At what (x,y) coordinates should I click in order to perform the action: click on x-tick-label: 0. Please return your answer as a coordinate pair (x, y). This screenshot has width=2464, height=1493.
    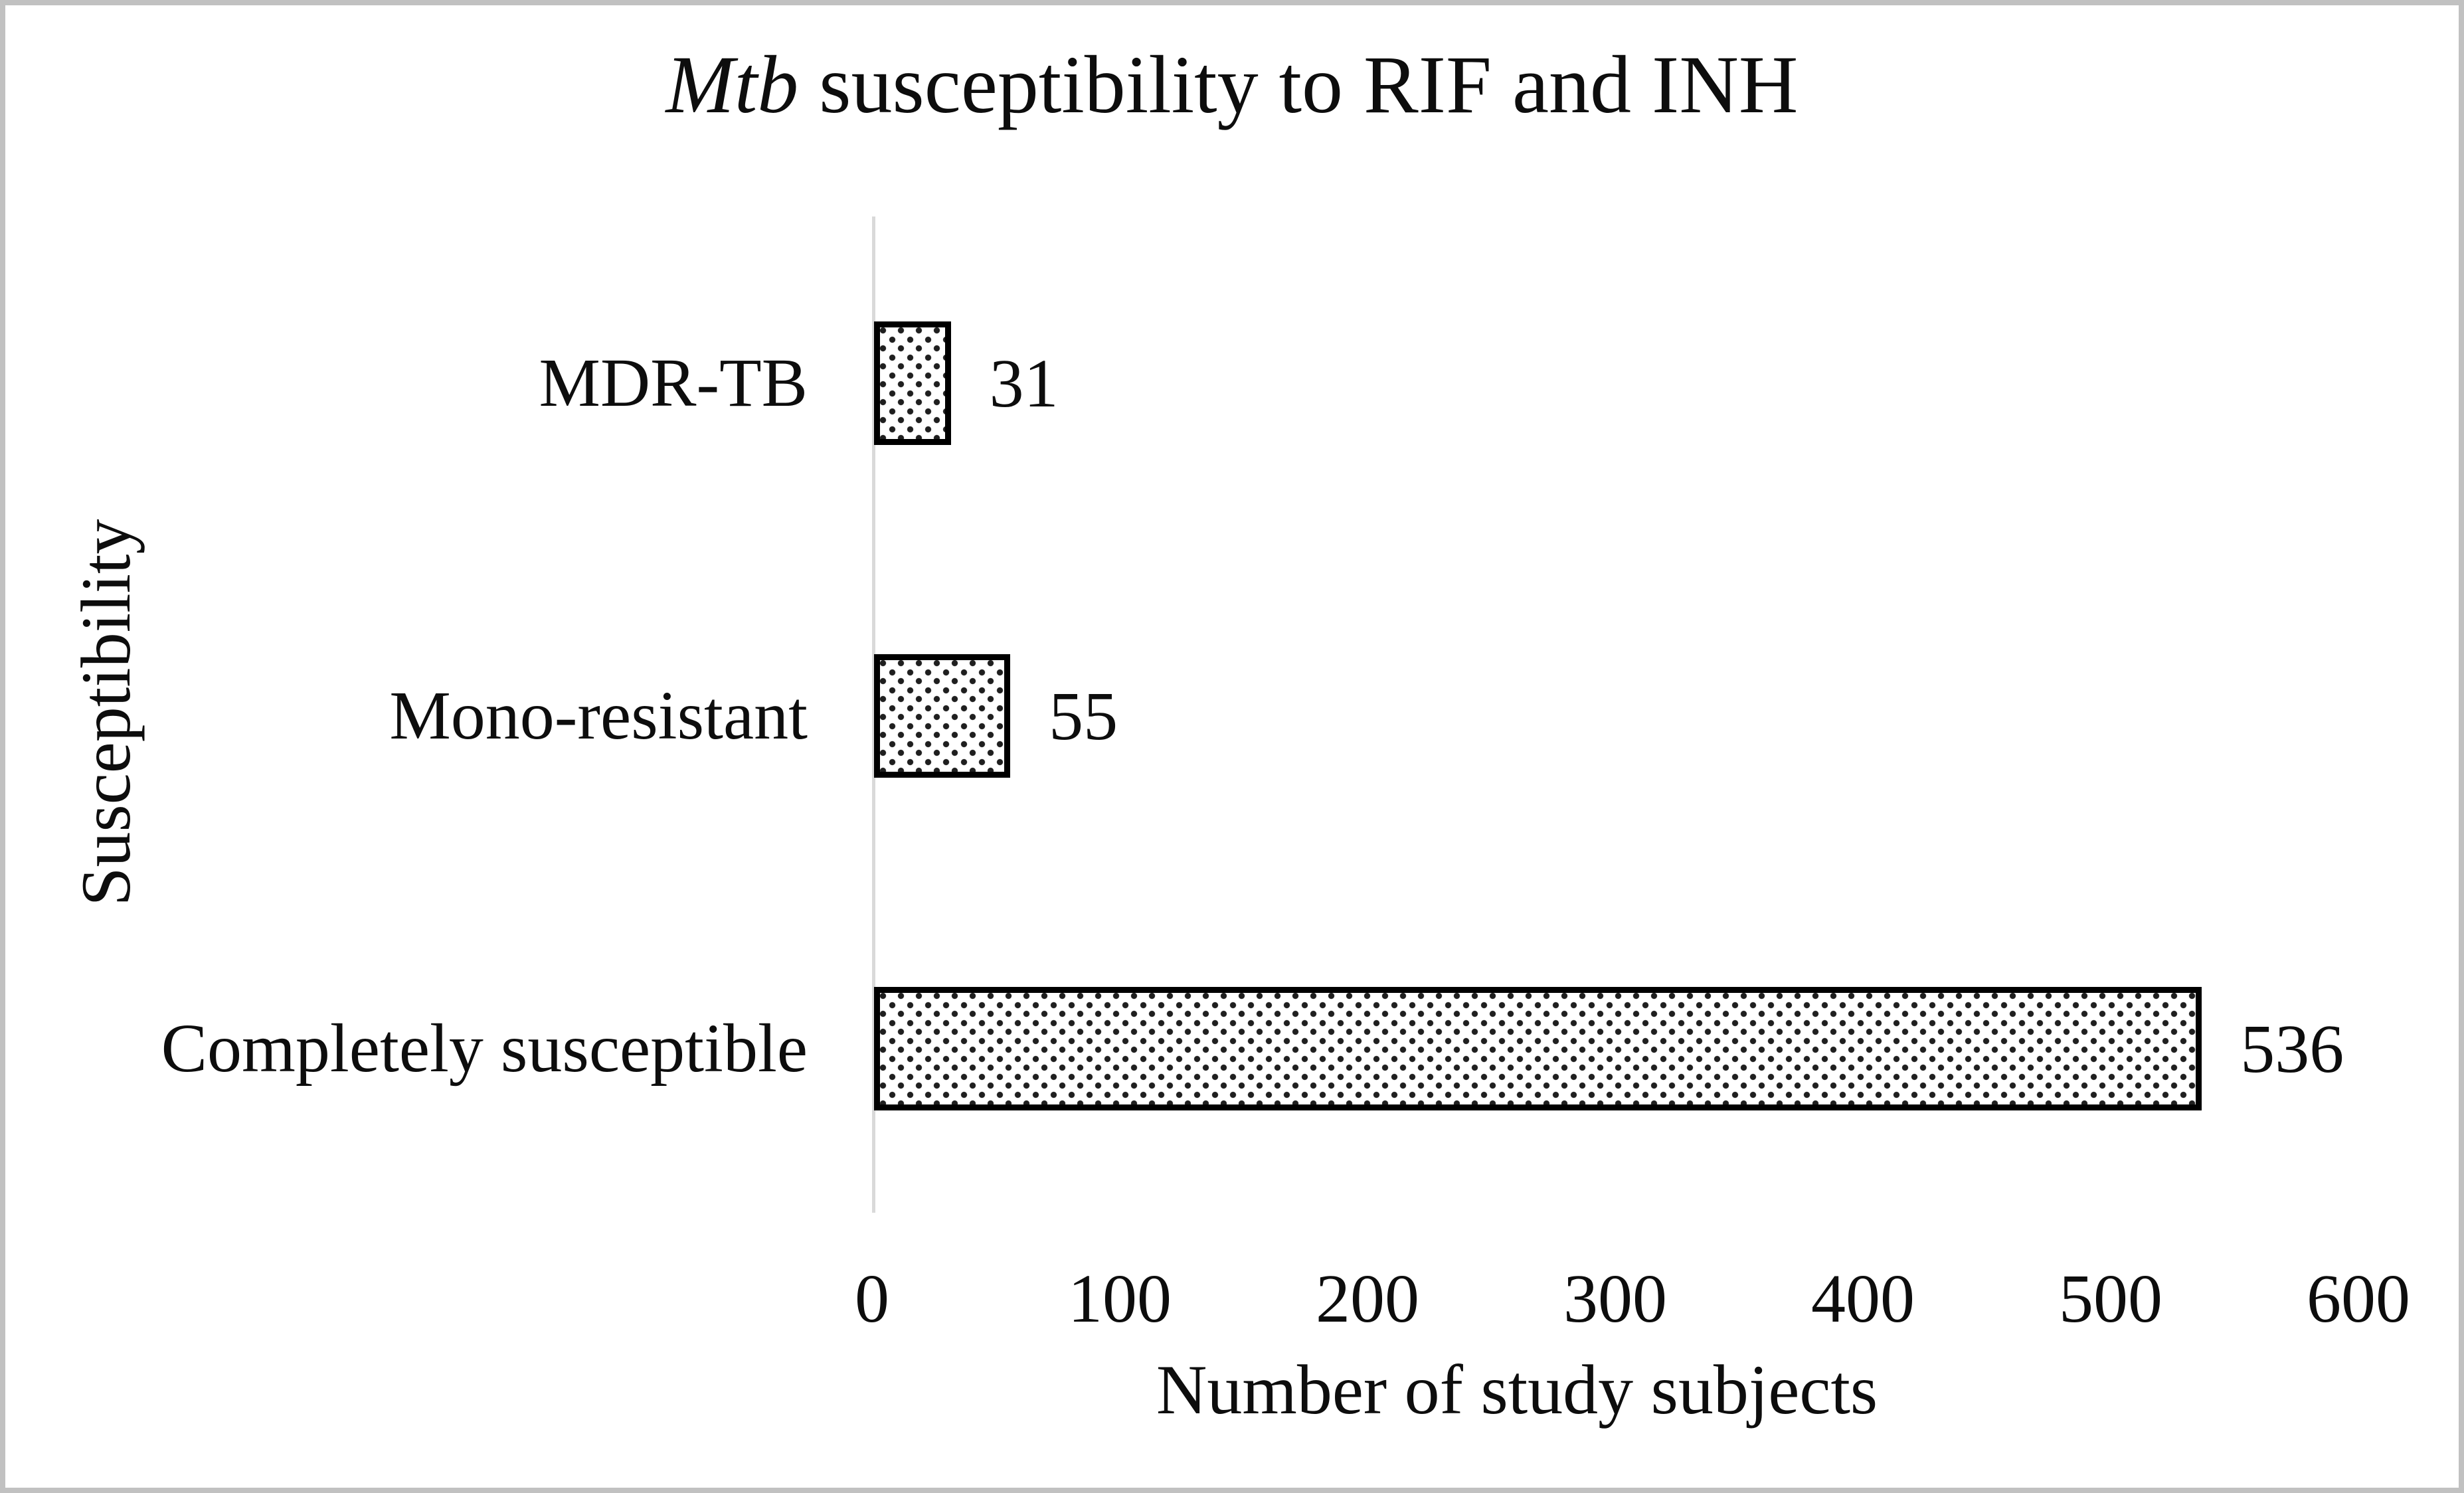
    Looking at the image, I should click on (872, 1299).